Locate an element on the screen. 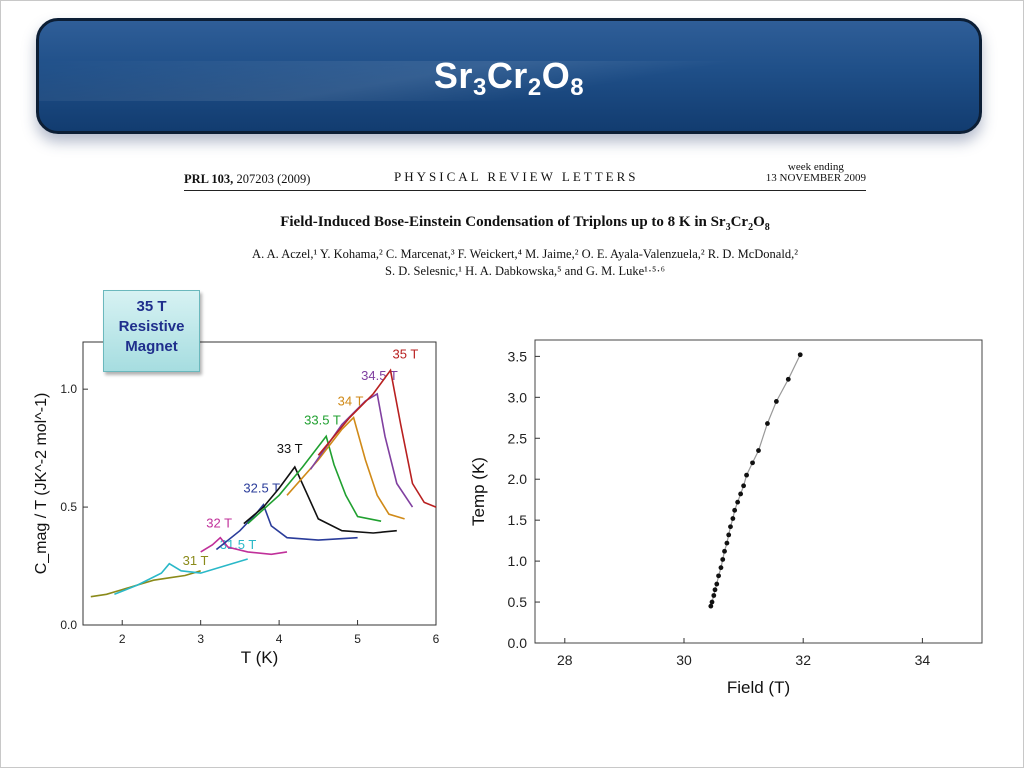 The image size is (1024, 768). x-tick-label: 2 is located at coordinates (122, 639).